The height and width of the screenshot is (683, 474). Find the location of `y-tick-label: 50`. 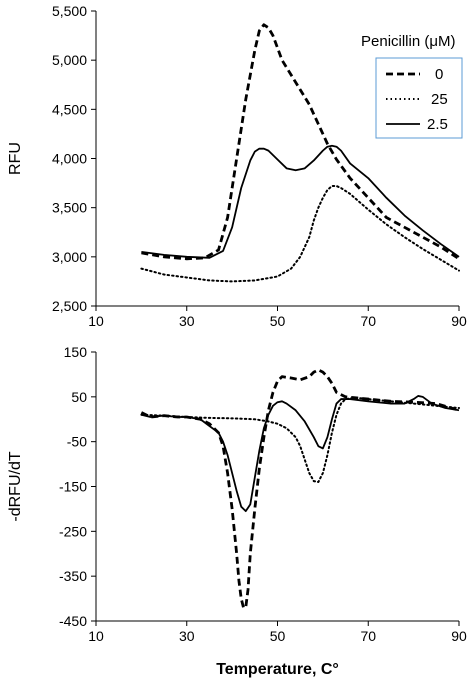

y-tick-label: 50 is located at coordinates (79, 397).